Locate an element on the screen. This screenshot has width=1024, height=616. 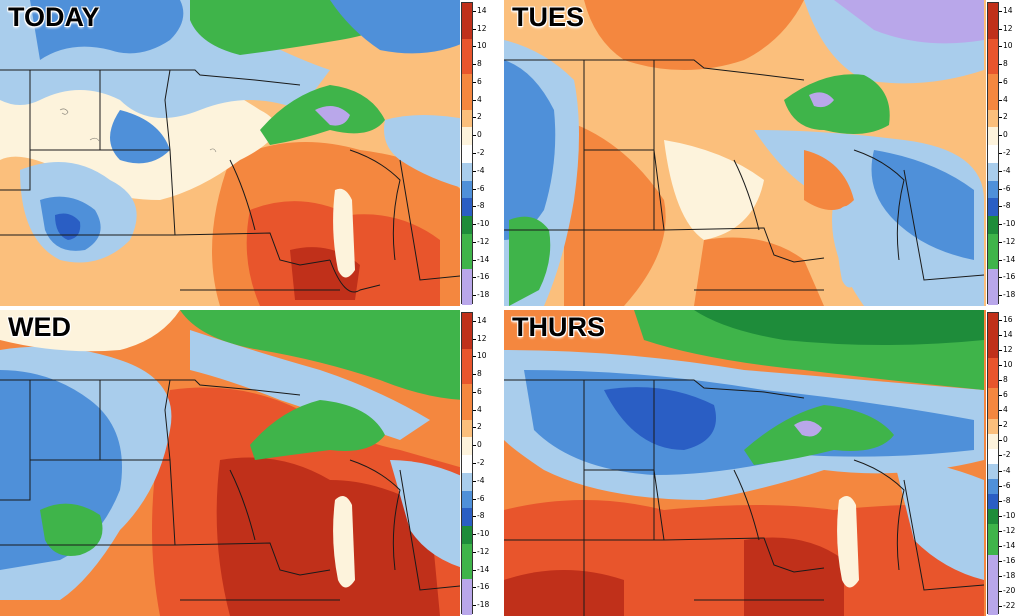
colorbar-label: -18 is located at coordinates (483, 605).